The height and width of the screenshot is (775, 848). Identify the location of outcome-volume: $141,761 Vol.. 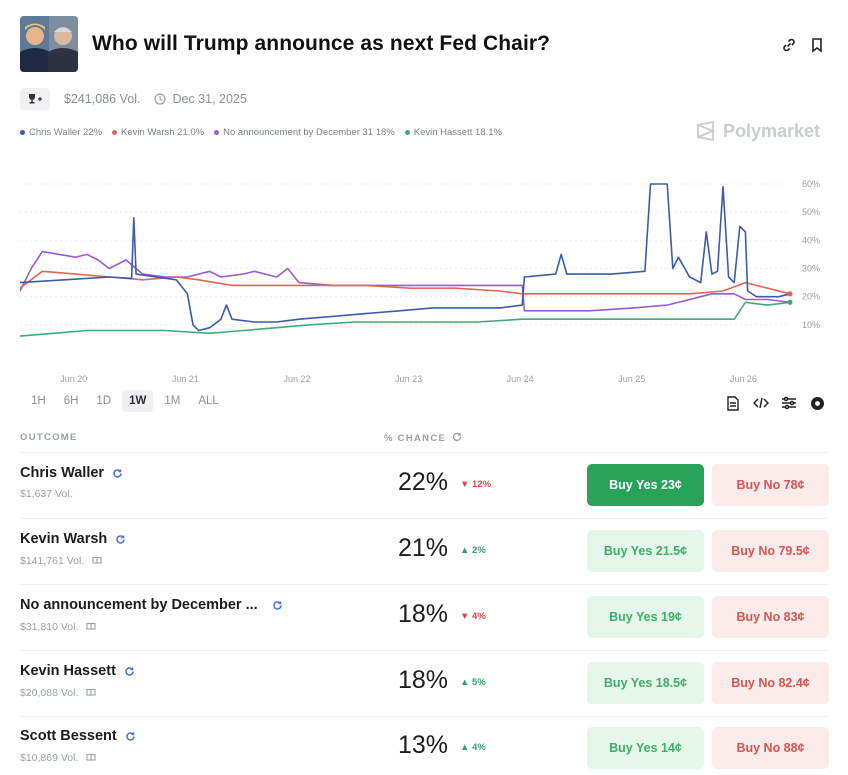
(52, 560).